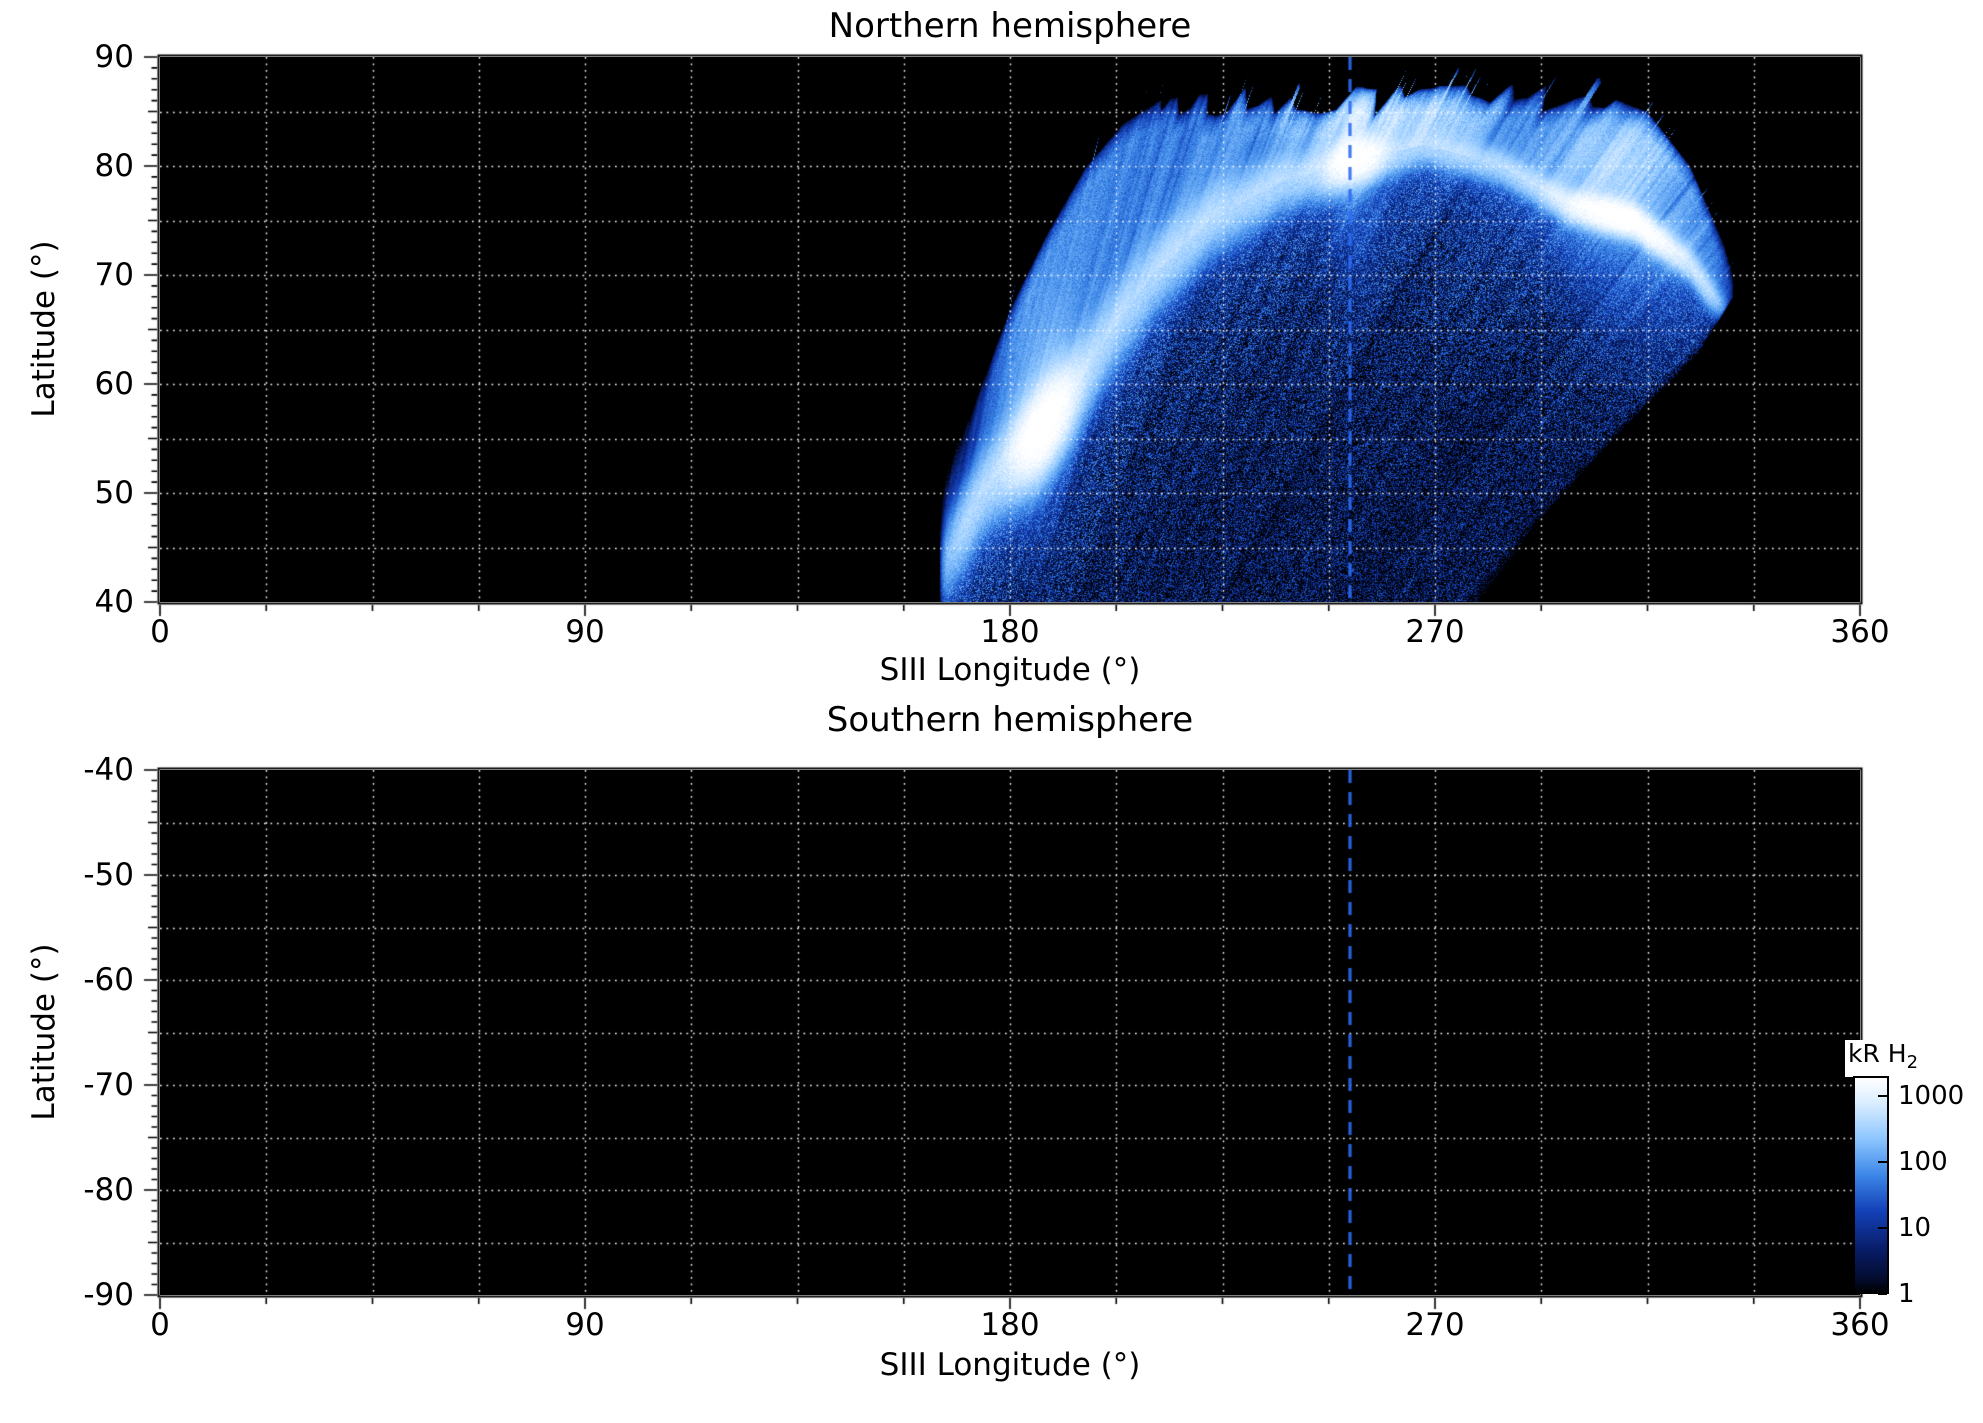 Image resolution: width=1983 pixels, height=1423 pixels. What do you see at coordinates (1435, 1325) in the screenshot?
I see `south-x-tick-label: 270` at bounding box center [1435, 1325].